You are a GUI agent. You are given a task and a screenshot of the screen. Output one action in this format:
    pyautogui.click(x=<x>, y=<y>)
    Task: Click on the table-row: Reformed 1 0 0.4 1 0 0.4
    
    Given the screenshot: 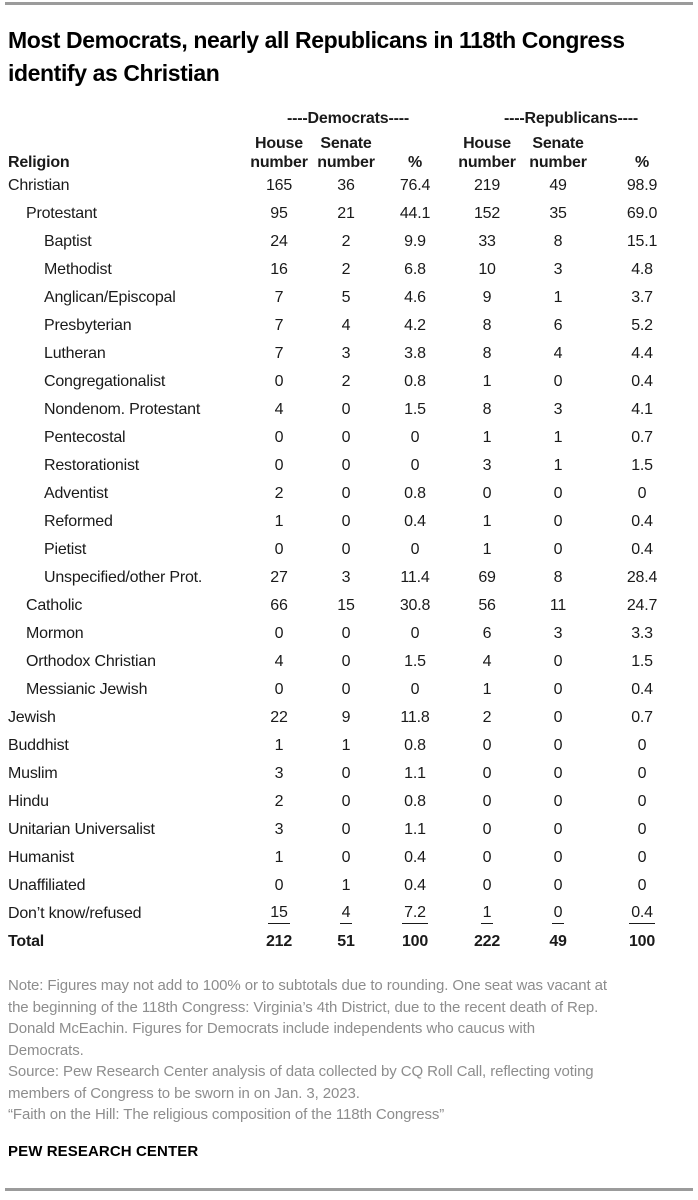 What is the action you would take?
    pyautogui.click(x=349, y=522)
    